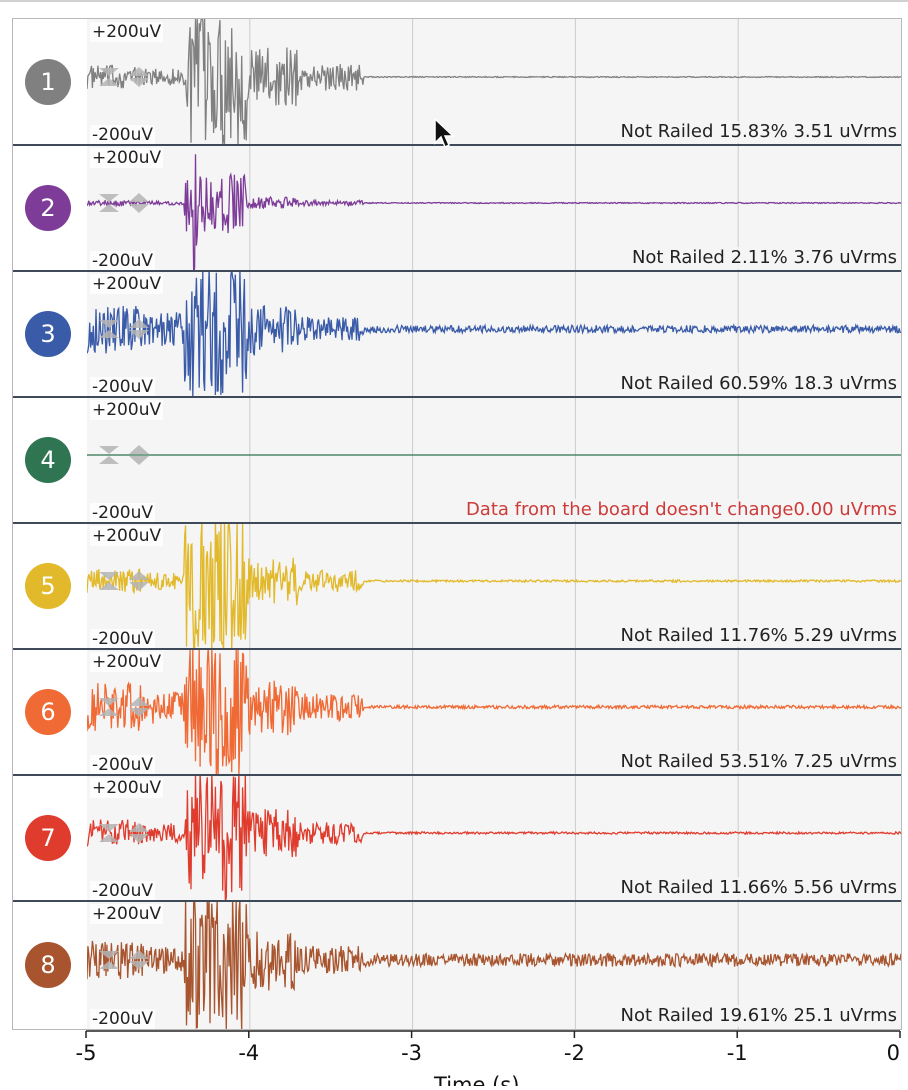 This screenshot has width=908, height=1090. I want to click on channel-label-area: 3, so click(50, 334).